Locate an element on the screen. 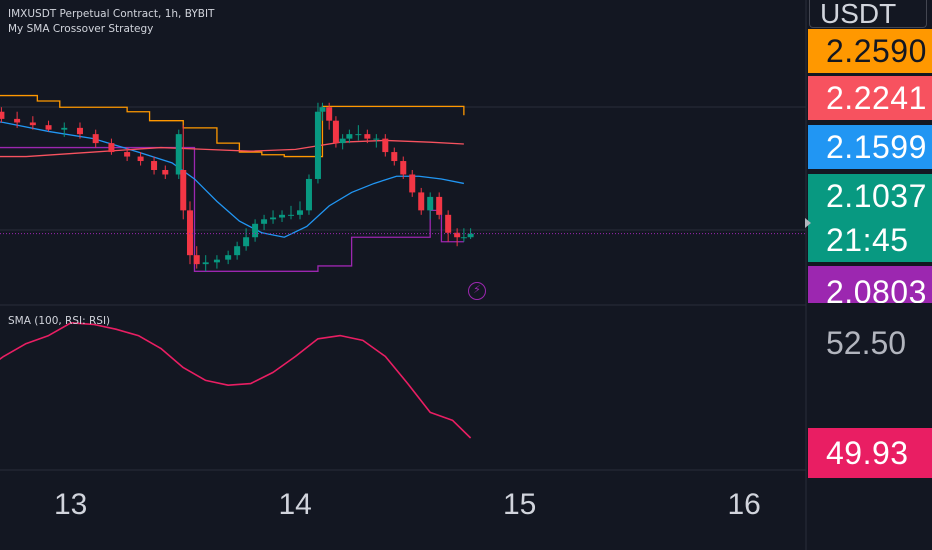  time-axis-label: 13 is located at coordinates (71, 504).